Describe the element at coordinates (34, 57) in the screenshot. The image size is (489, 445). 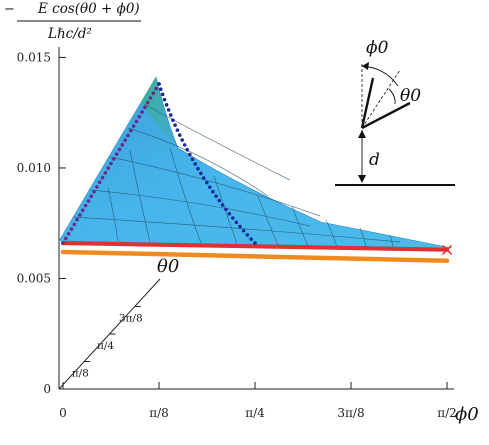
I see `y-tick-label: 0.015` at that location.